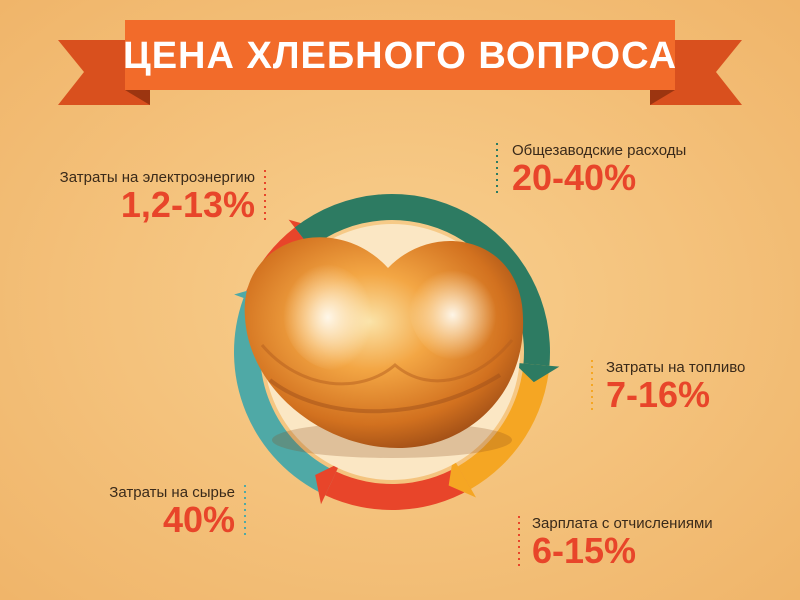 Image resolution: width=800 pixels, height=600 pixels. What do you see at coordinates (199, 519) in the screenshot?
I see `item-value: 40%` at bounding box center [199, 519].